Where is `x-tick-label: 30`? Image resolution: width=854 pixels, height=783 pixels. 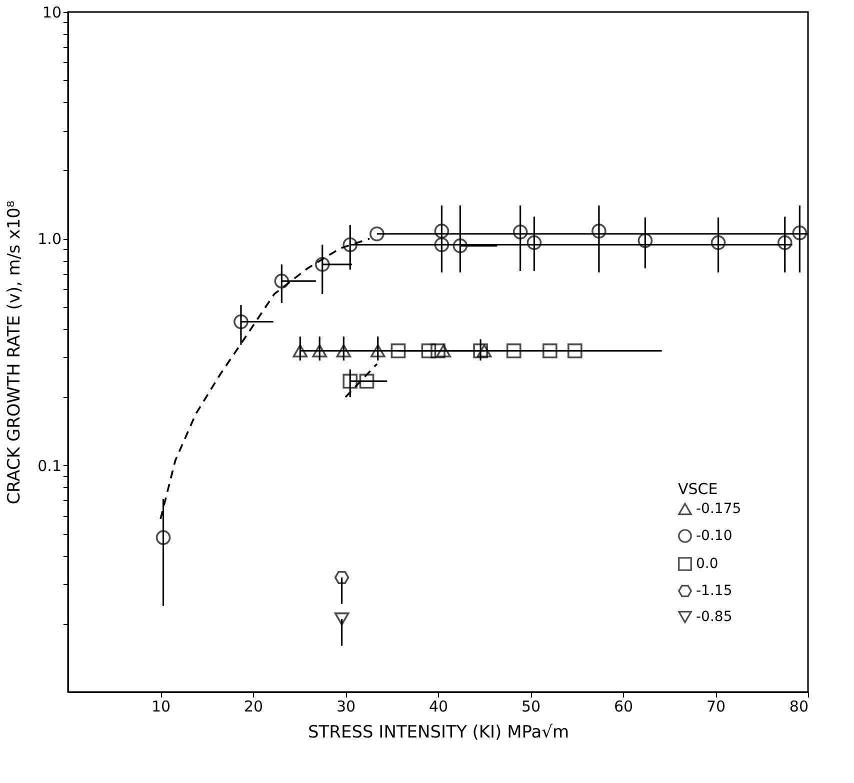
x-tick-label: 30 is located at coordinates (346, 707).